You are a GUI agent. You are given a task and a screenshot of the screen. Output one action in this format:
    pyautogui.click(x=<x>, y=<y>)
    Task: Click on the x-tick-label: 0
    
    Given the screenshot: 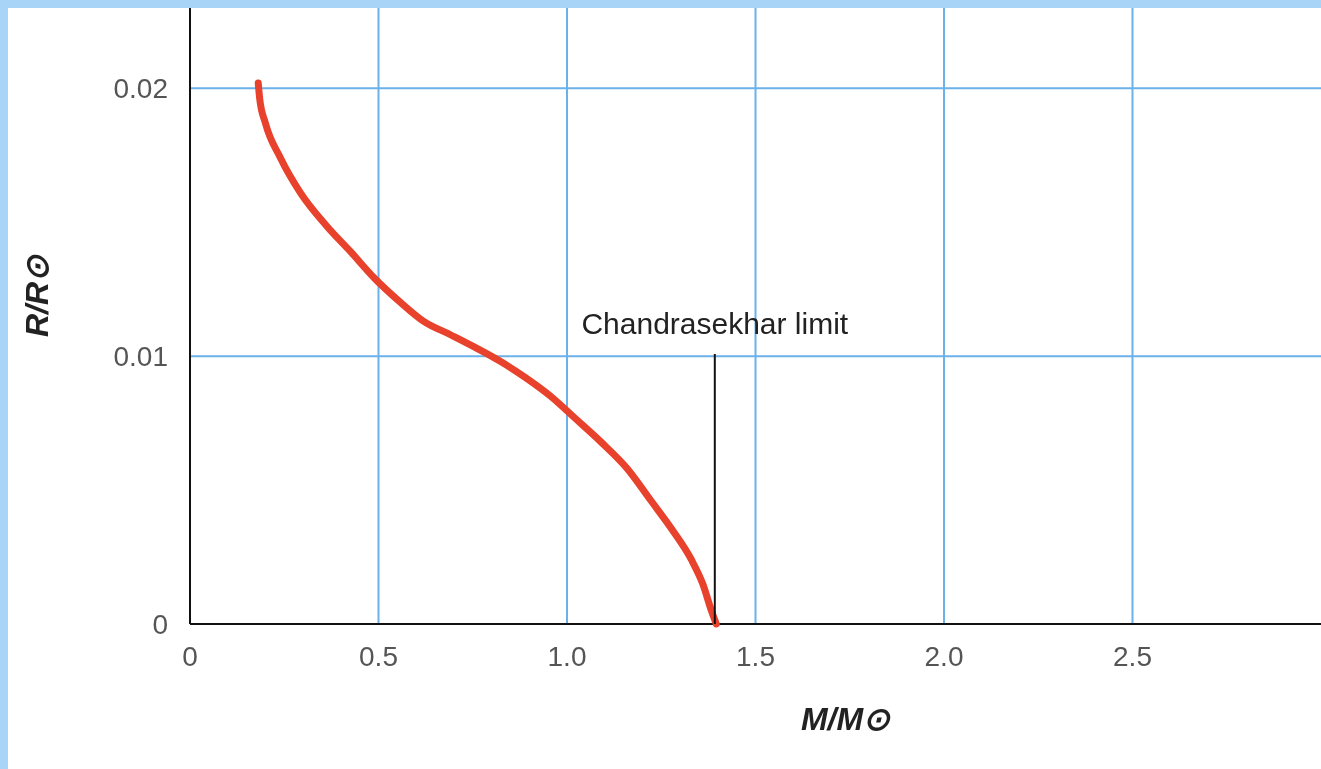 What is the action you would take?
    pyautogui.click(x=190, y=656)
    